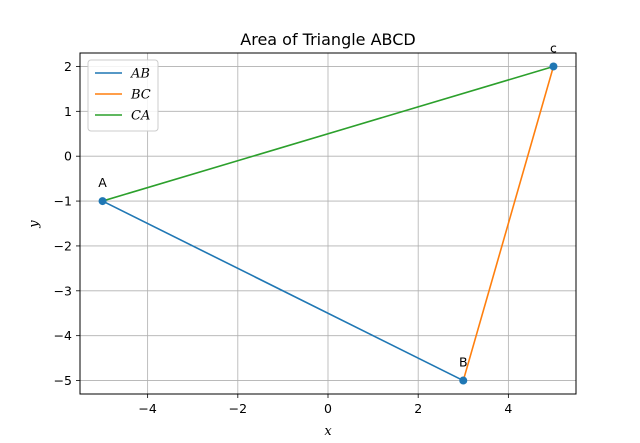 This screenshot has height=443, width=640. I want to click on x-tick-label: −4, so click(147, 408).